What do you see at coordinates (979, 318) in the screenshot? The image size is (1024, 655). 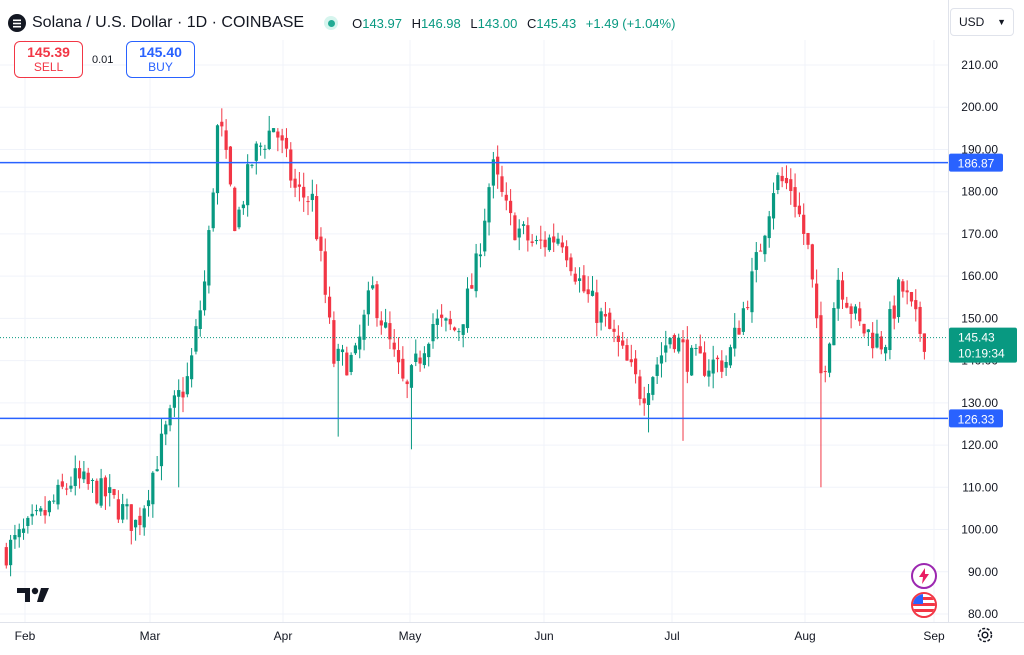 I see `y-tick-label: 150.00` at bounding box center [979, 318].